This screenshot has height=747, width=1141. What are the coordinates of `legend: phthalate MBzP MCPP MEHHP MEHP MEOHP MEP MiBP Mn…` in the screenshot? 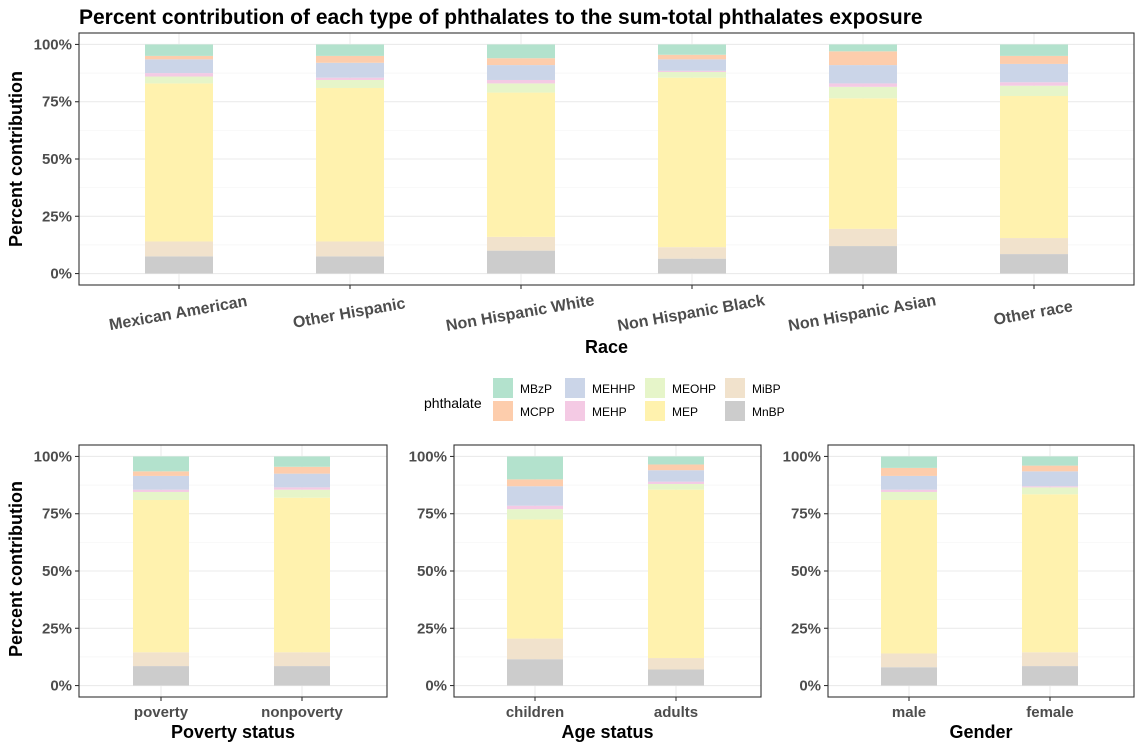 It's located at (604, 399).